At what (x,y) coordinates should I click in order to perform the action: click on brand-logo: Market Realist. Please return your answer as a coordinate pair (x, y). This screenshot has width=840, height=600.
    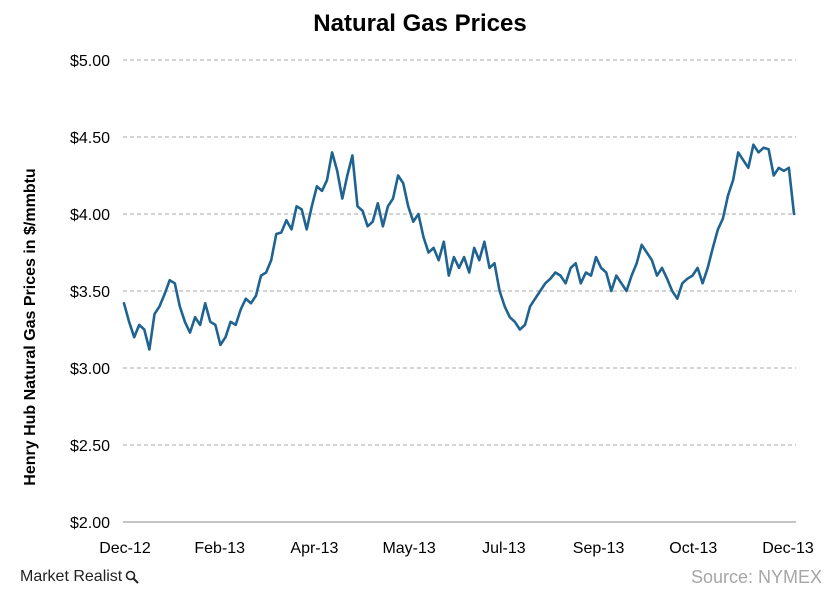
    Looking at the image, I should click on (79, 577).